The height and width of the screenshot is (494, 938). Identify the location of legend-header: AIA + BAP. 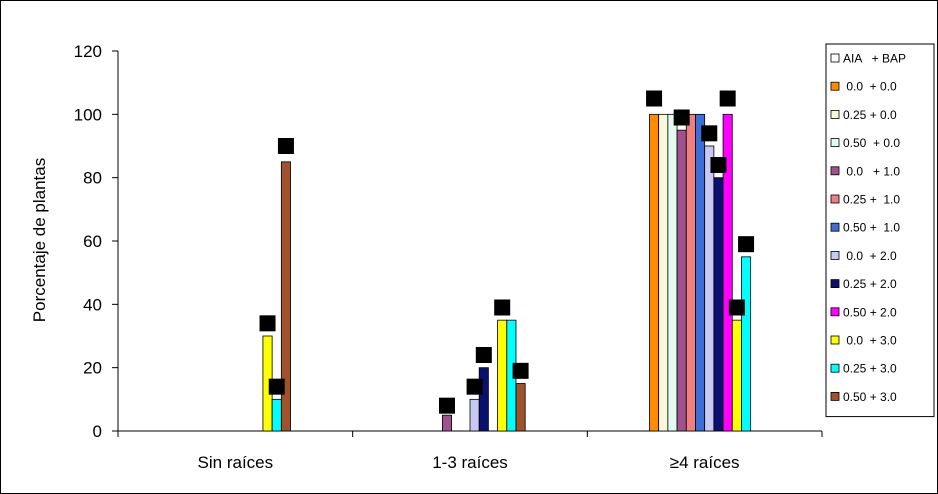
(874, 59).